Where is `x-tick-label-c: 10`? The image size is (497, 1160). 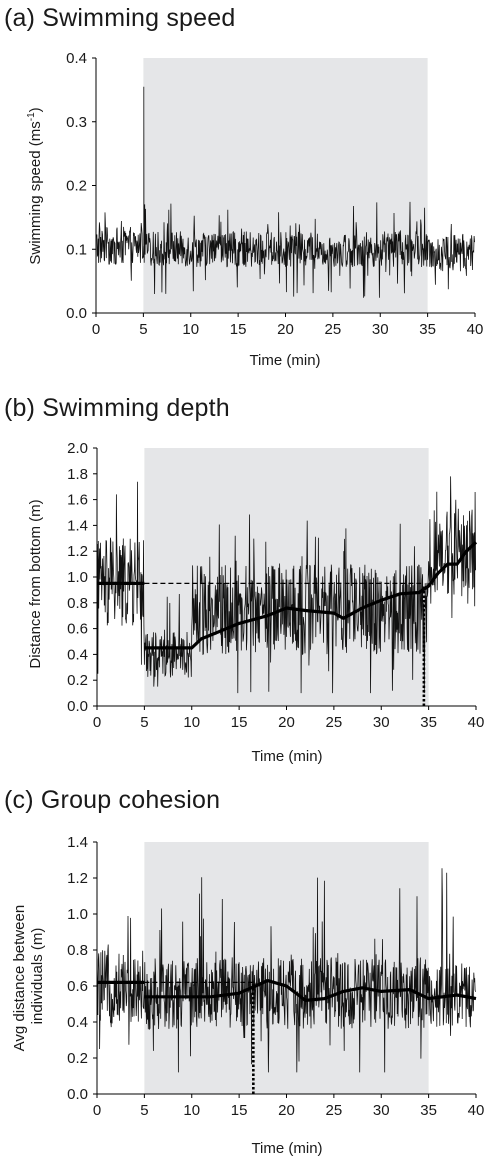 x-tick-label-c: 10 is located at coordinates (191, 1110).